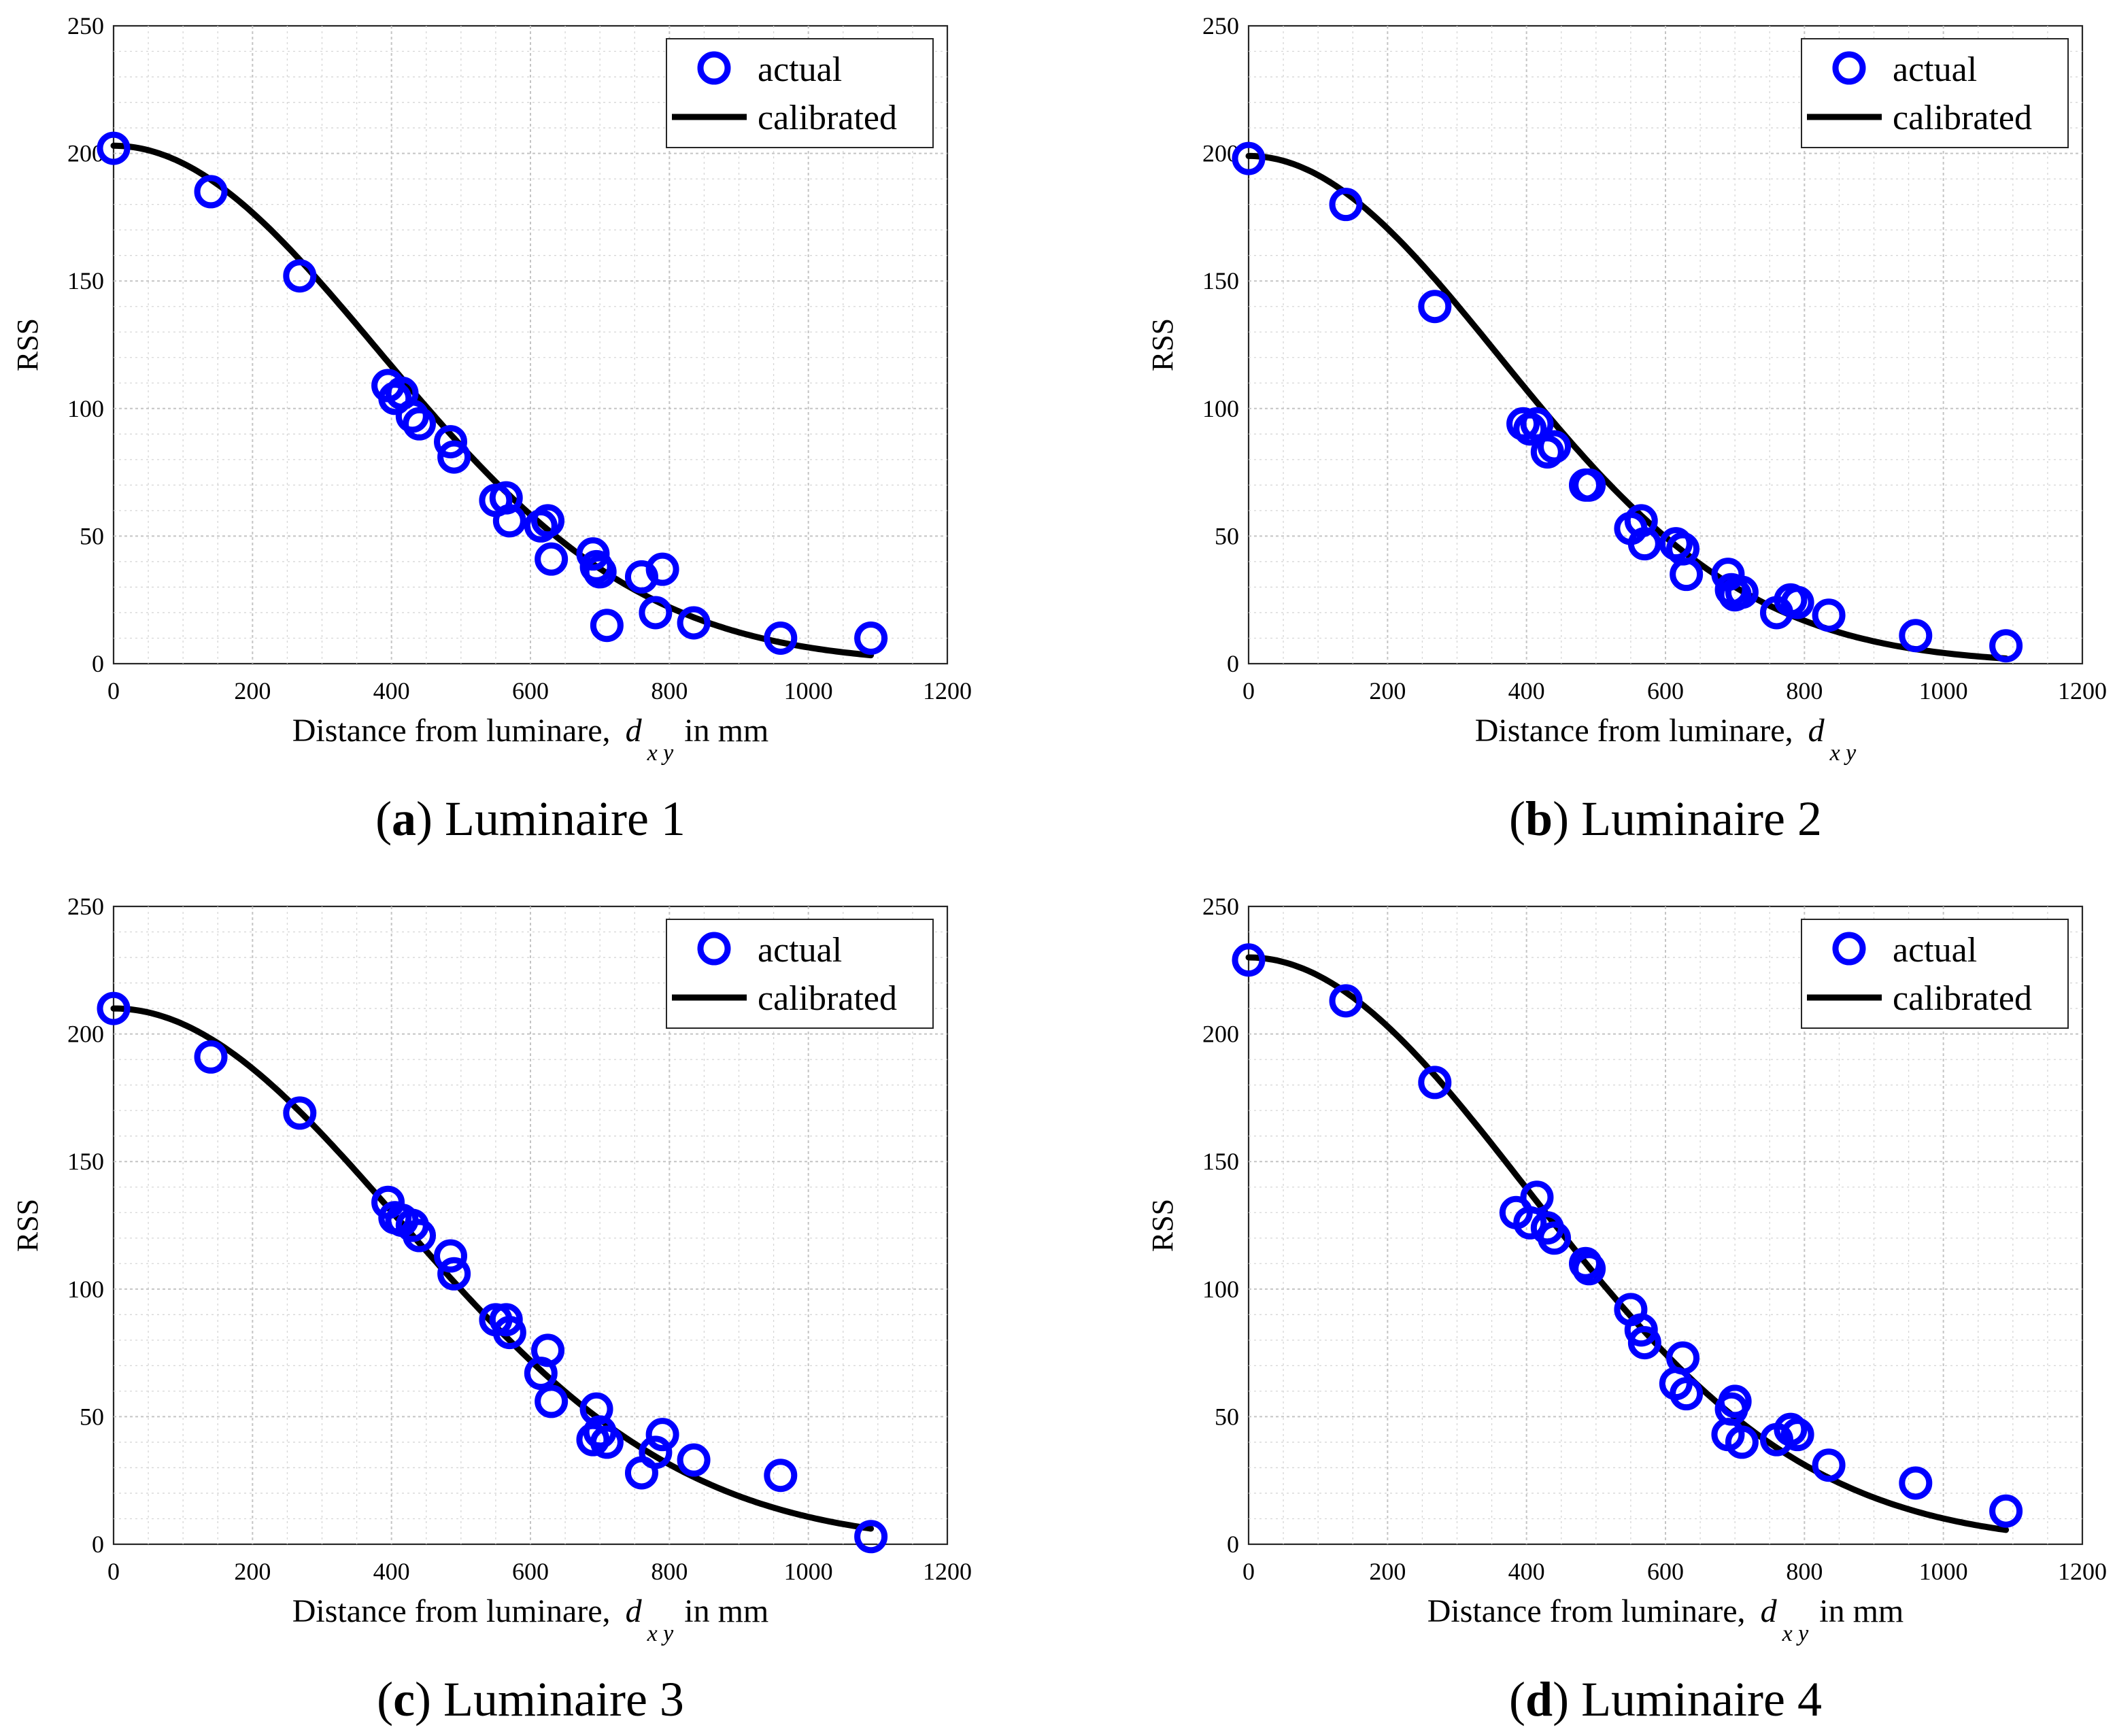 Image resolution: width=2115 pixels, height=1736 pixels. Describe the element at coordinates (1539, 819) in the screenshot. I see `caption-letter: b` at that location.